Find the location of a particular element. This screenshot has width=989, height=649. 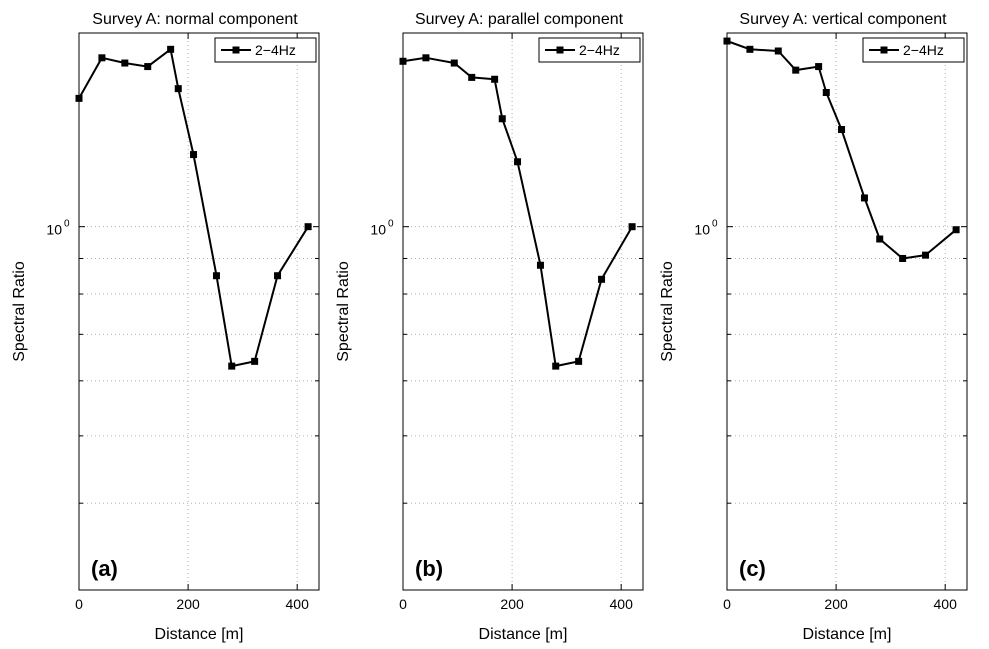

panel-title: Survey A: vertical component is located at coordinates (843, 19).